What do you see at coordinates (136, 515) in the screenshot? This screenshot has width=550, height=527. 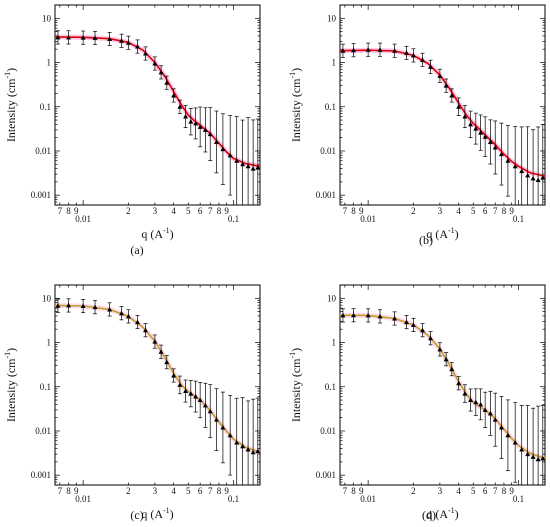 I see `panel-label: (c)` at bounding box center [136, 515].